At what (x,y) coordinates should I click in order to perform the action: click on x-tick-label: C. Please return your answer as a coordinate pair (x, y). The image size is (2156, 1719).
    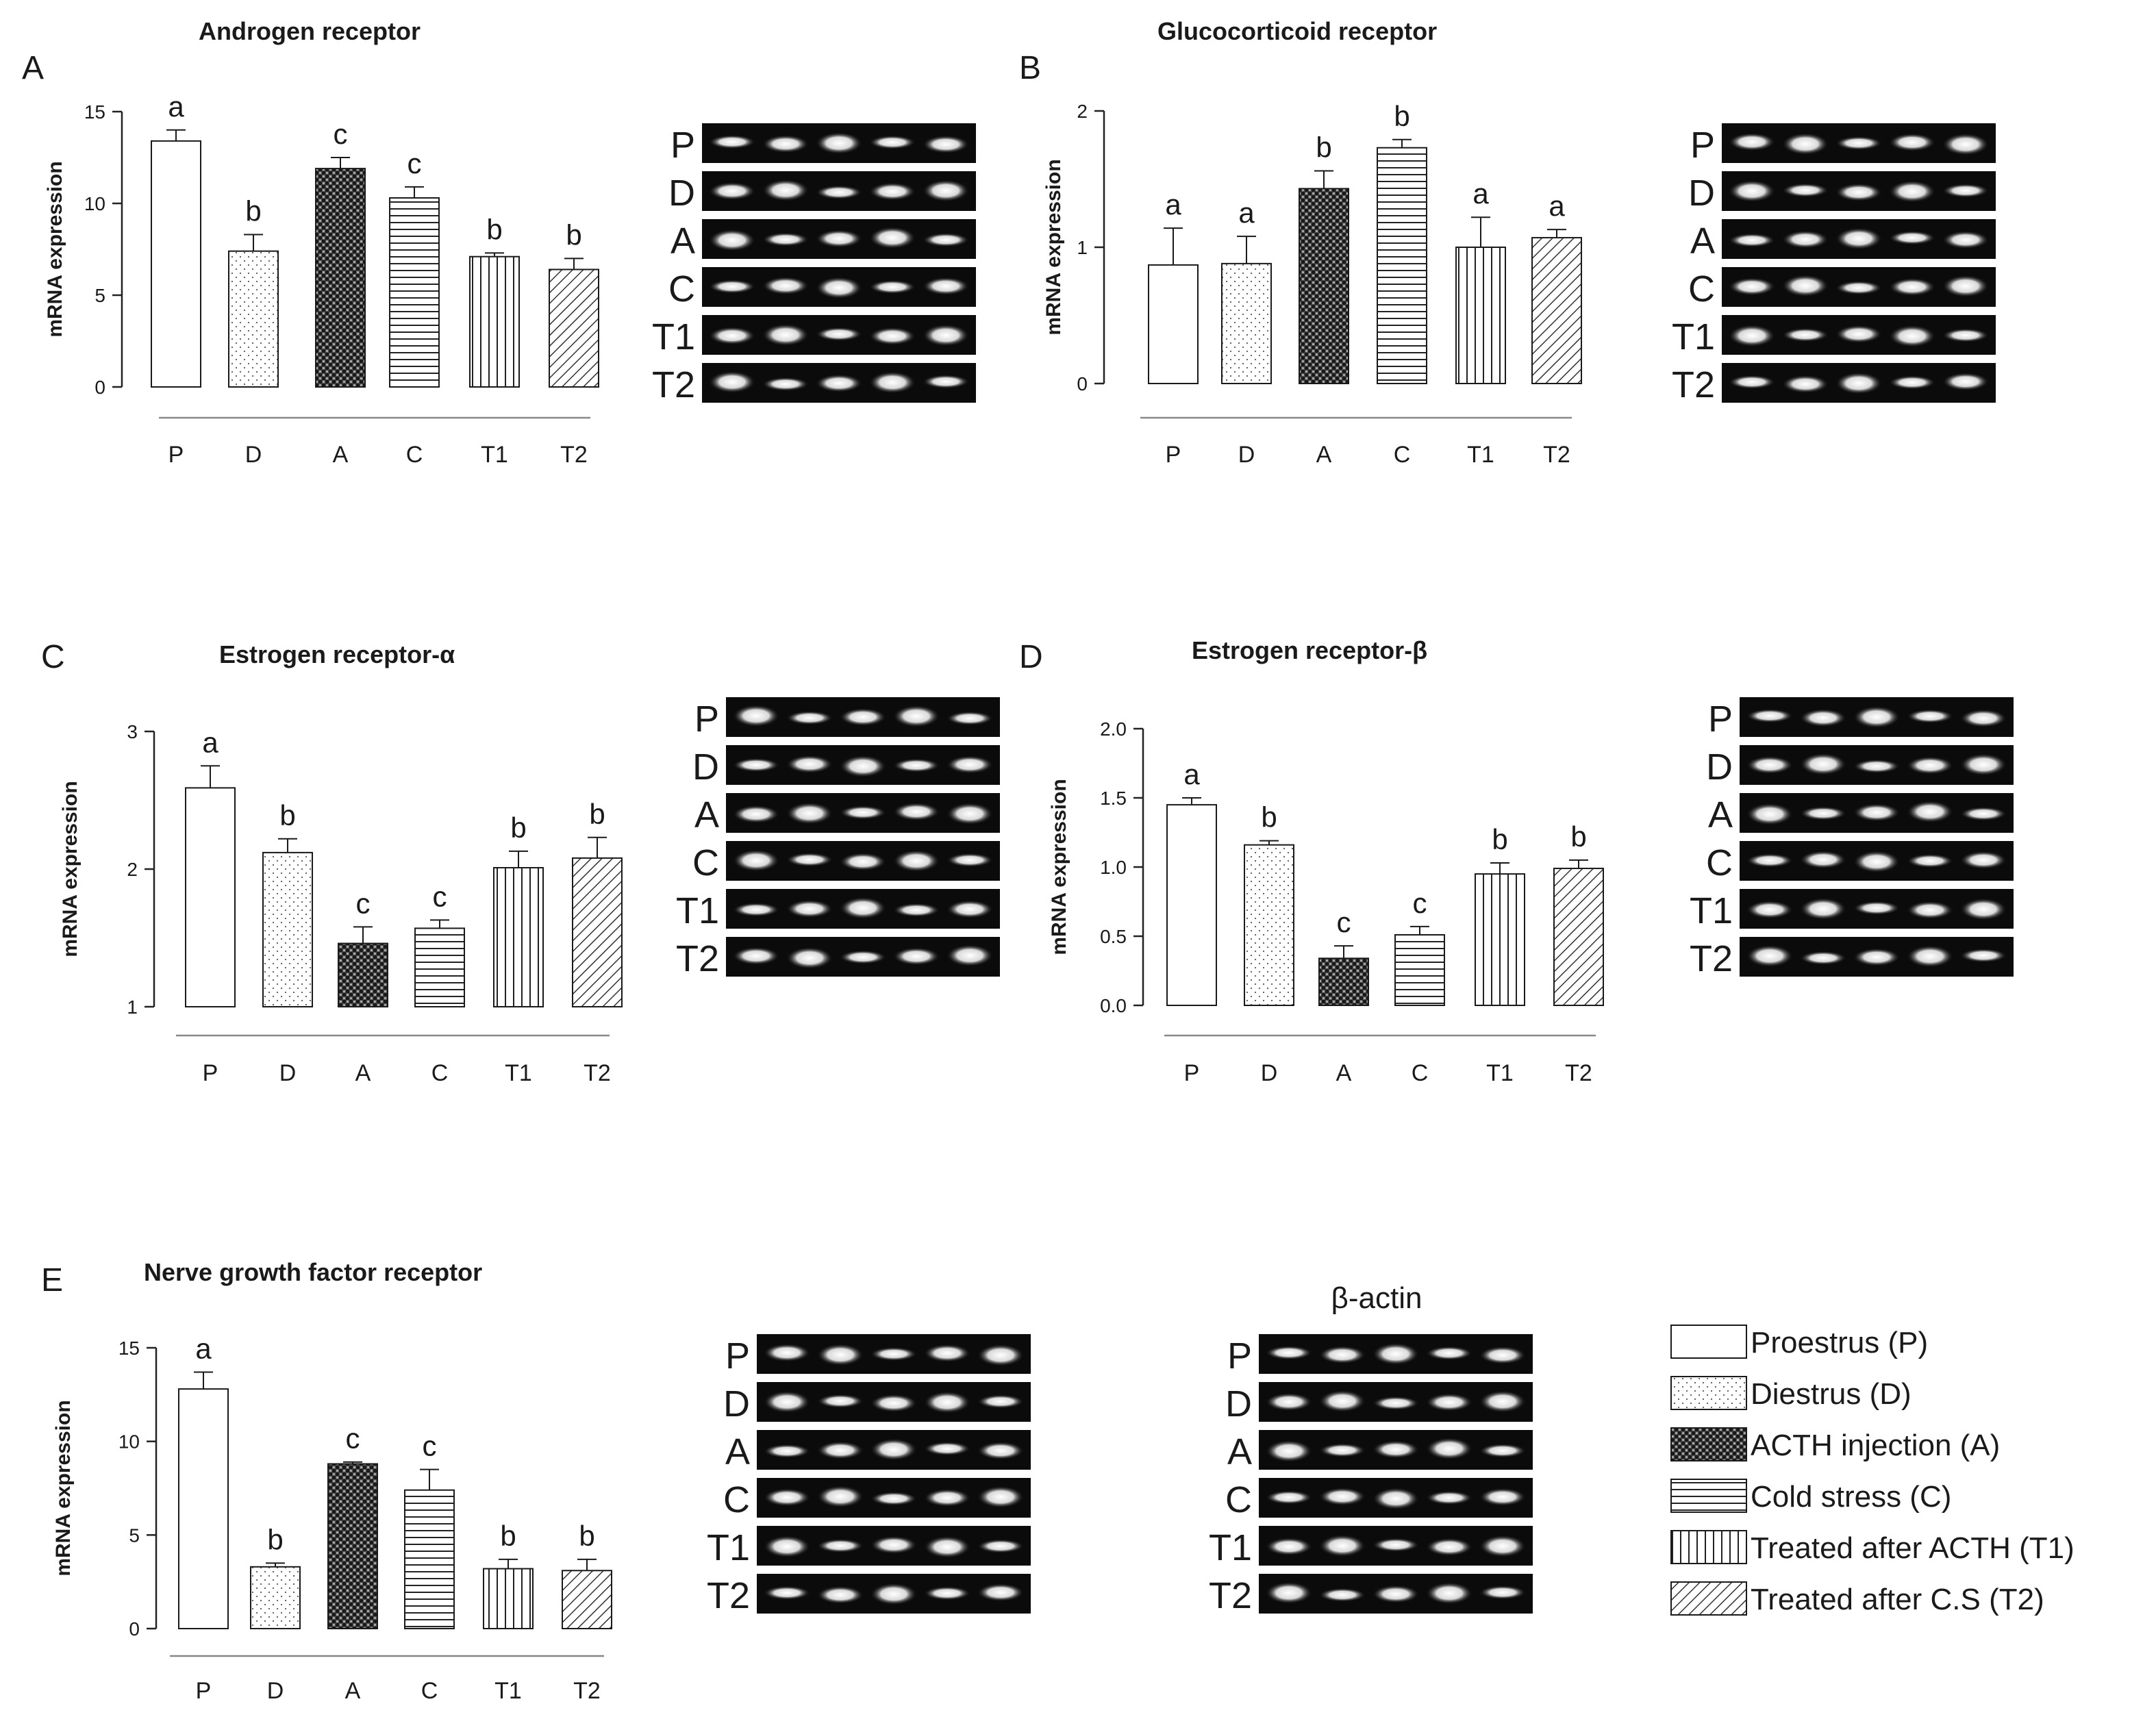
    Looking at the image, I should click on (1402, 455).